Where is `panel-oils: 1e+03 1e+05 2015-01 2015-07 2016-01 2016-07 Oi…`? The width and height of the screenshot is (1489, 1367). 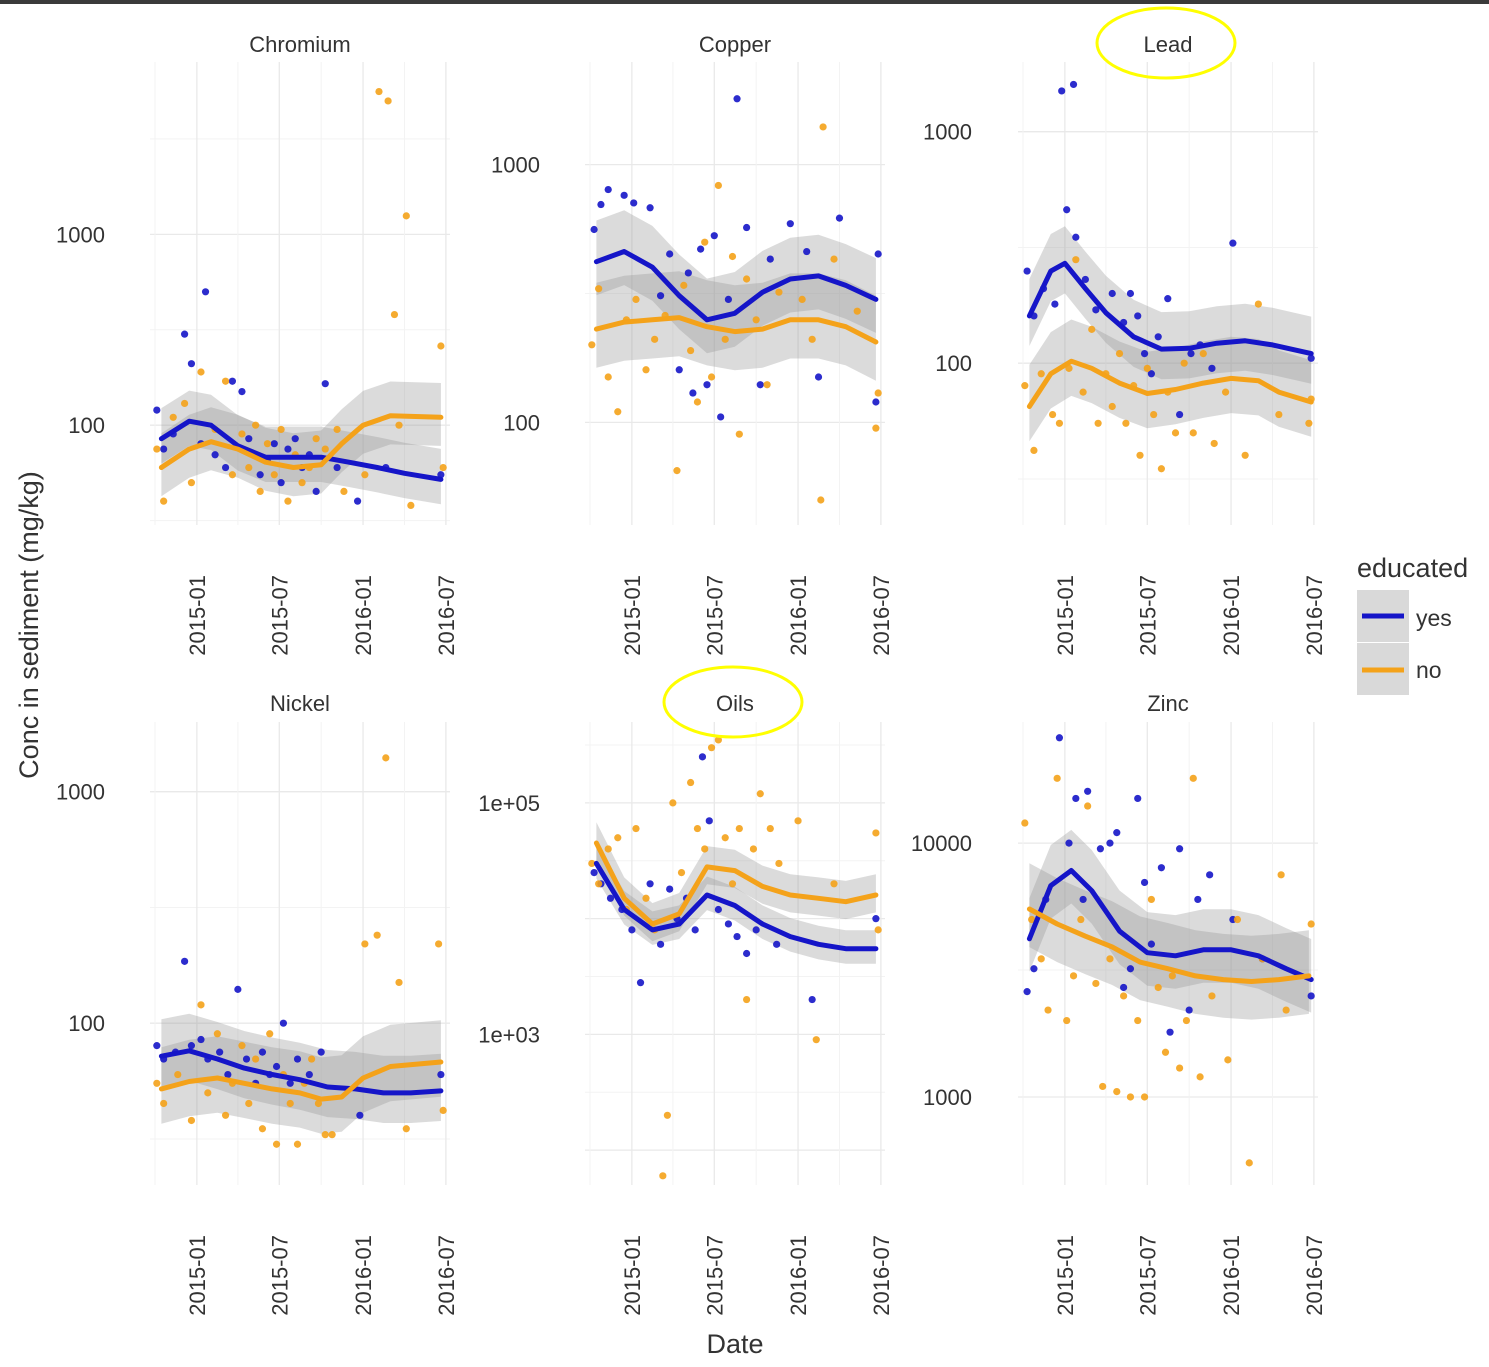
panel-oils: 1e+03 1e+05 2015-01 2015-07 2016-01 2016-07 Oi… is located at coordinates (686, 990).